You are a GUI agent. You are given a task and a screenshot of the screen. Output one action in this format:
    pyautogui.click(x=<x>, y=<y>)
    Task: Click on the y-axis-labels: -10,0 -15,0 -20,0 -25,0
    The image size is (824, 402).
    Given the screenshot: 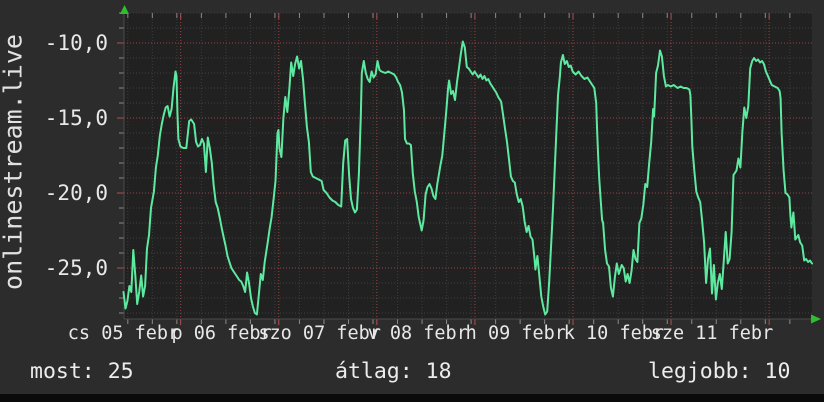 What is the action you would take?
    pyautogui.click(x=76, y=155)
    